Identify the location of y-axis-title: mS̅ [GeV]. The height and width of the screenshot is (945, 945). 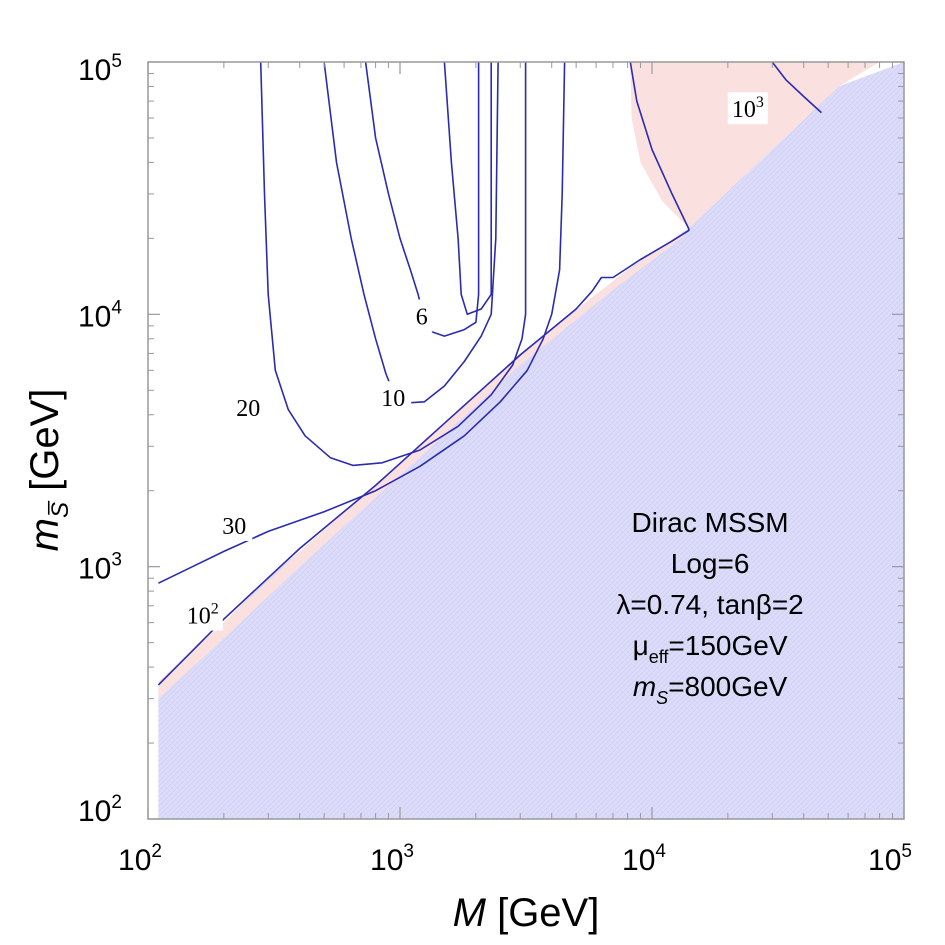
(48, 470).